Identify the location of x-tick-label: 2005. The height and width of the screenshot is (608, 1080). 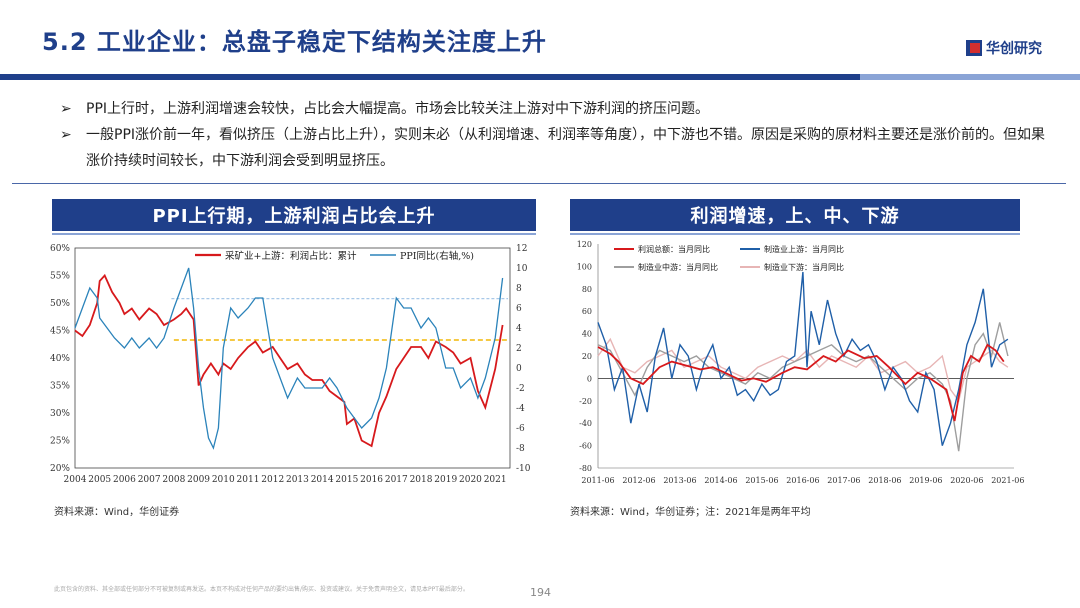
(99, 480).